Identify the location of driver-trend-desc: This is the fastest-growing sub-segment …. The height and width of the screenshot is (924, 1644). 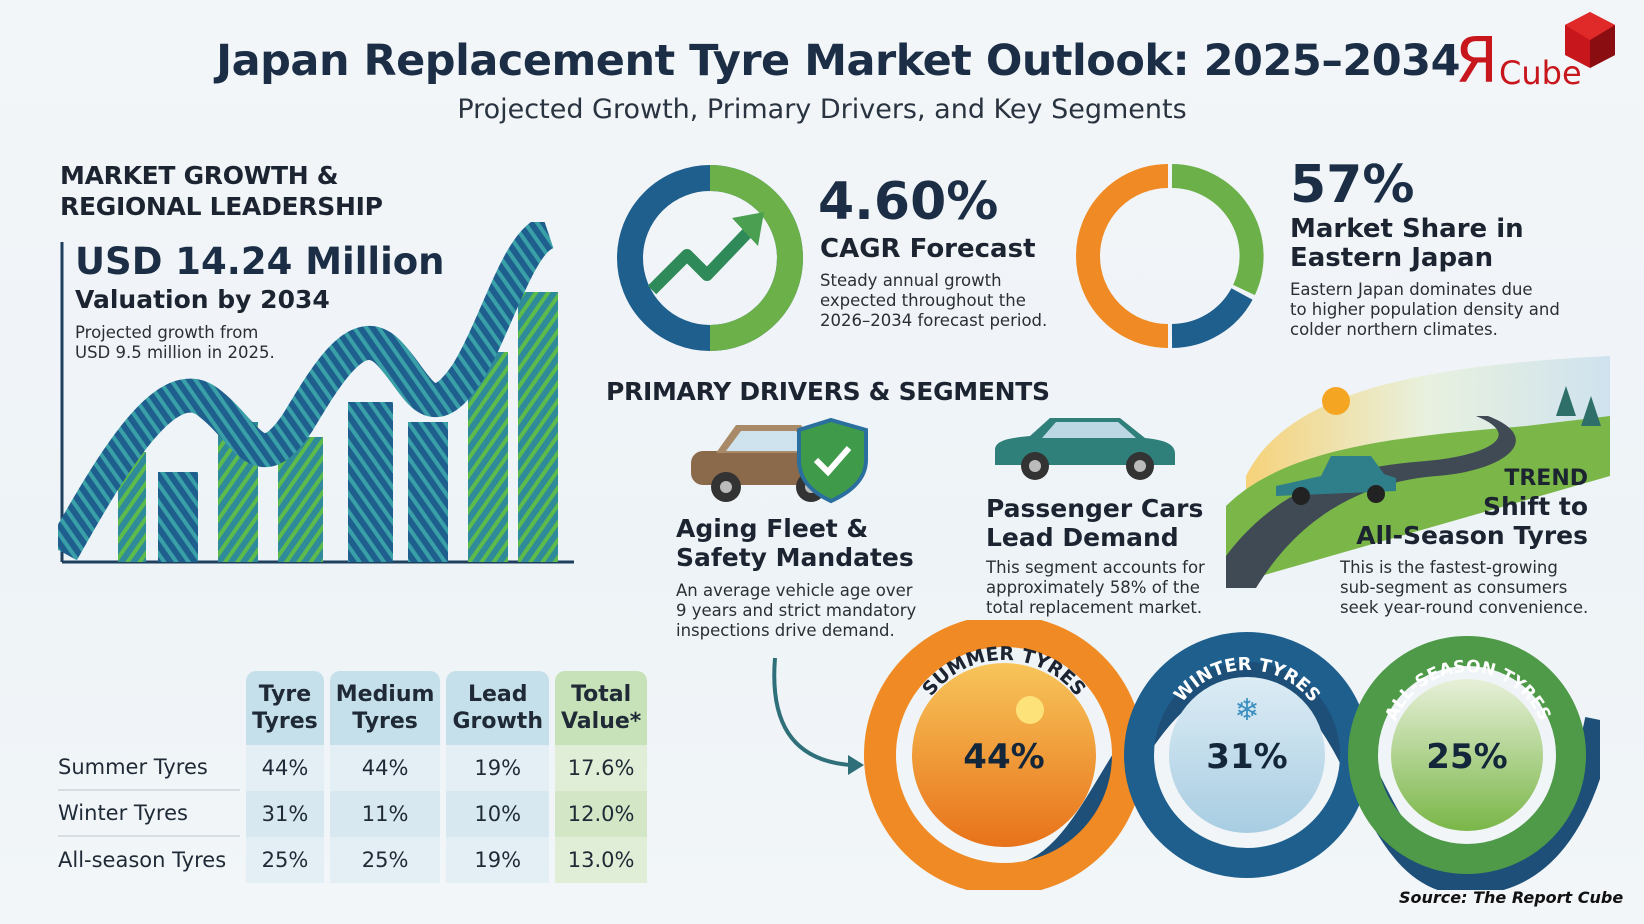
(1464, 588).